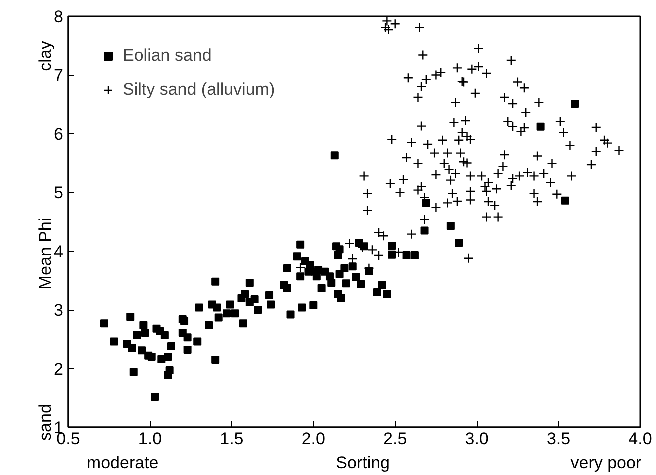  What do you see at coordinates (314, 439) in the screenshot?
I see `x-tick-label: 2.0` at bounding box center [314, 439].